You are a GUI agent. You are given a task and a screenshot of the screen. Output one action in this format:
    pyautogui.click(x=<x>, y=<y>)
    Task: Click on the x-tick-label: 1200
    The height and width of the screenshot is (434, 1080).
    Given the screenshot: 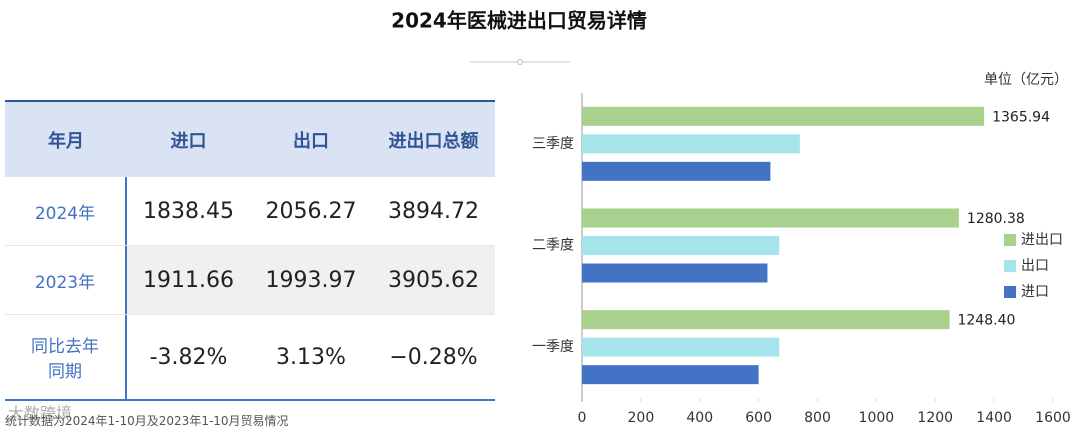 What is the action you would take?
    pyautogui.click(x=935, y=418)
    